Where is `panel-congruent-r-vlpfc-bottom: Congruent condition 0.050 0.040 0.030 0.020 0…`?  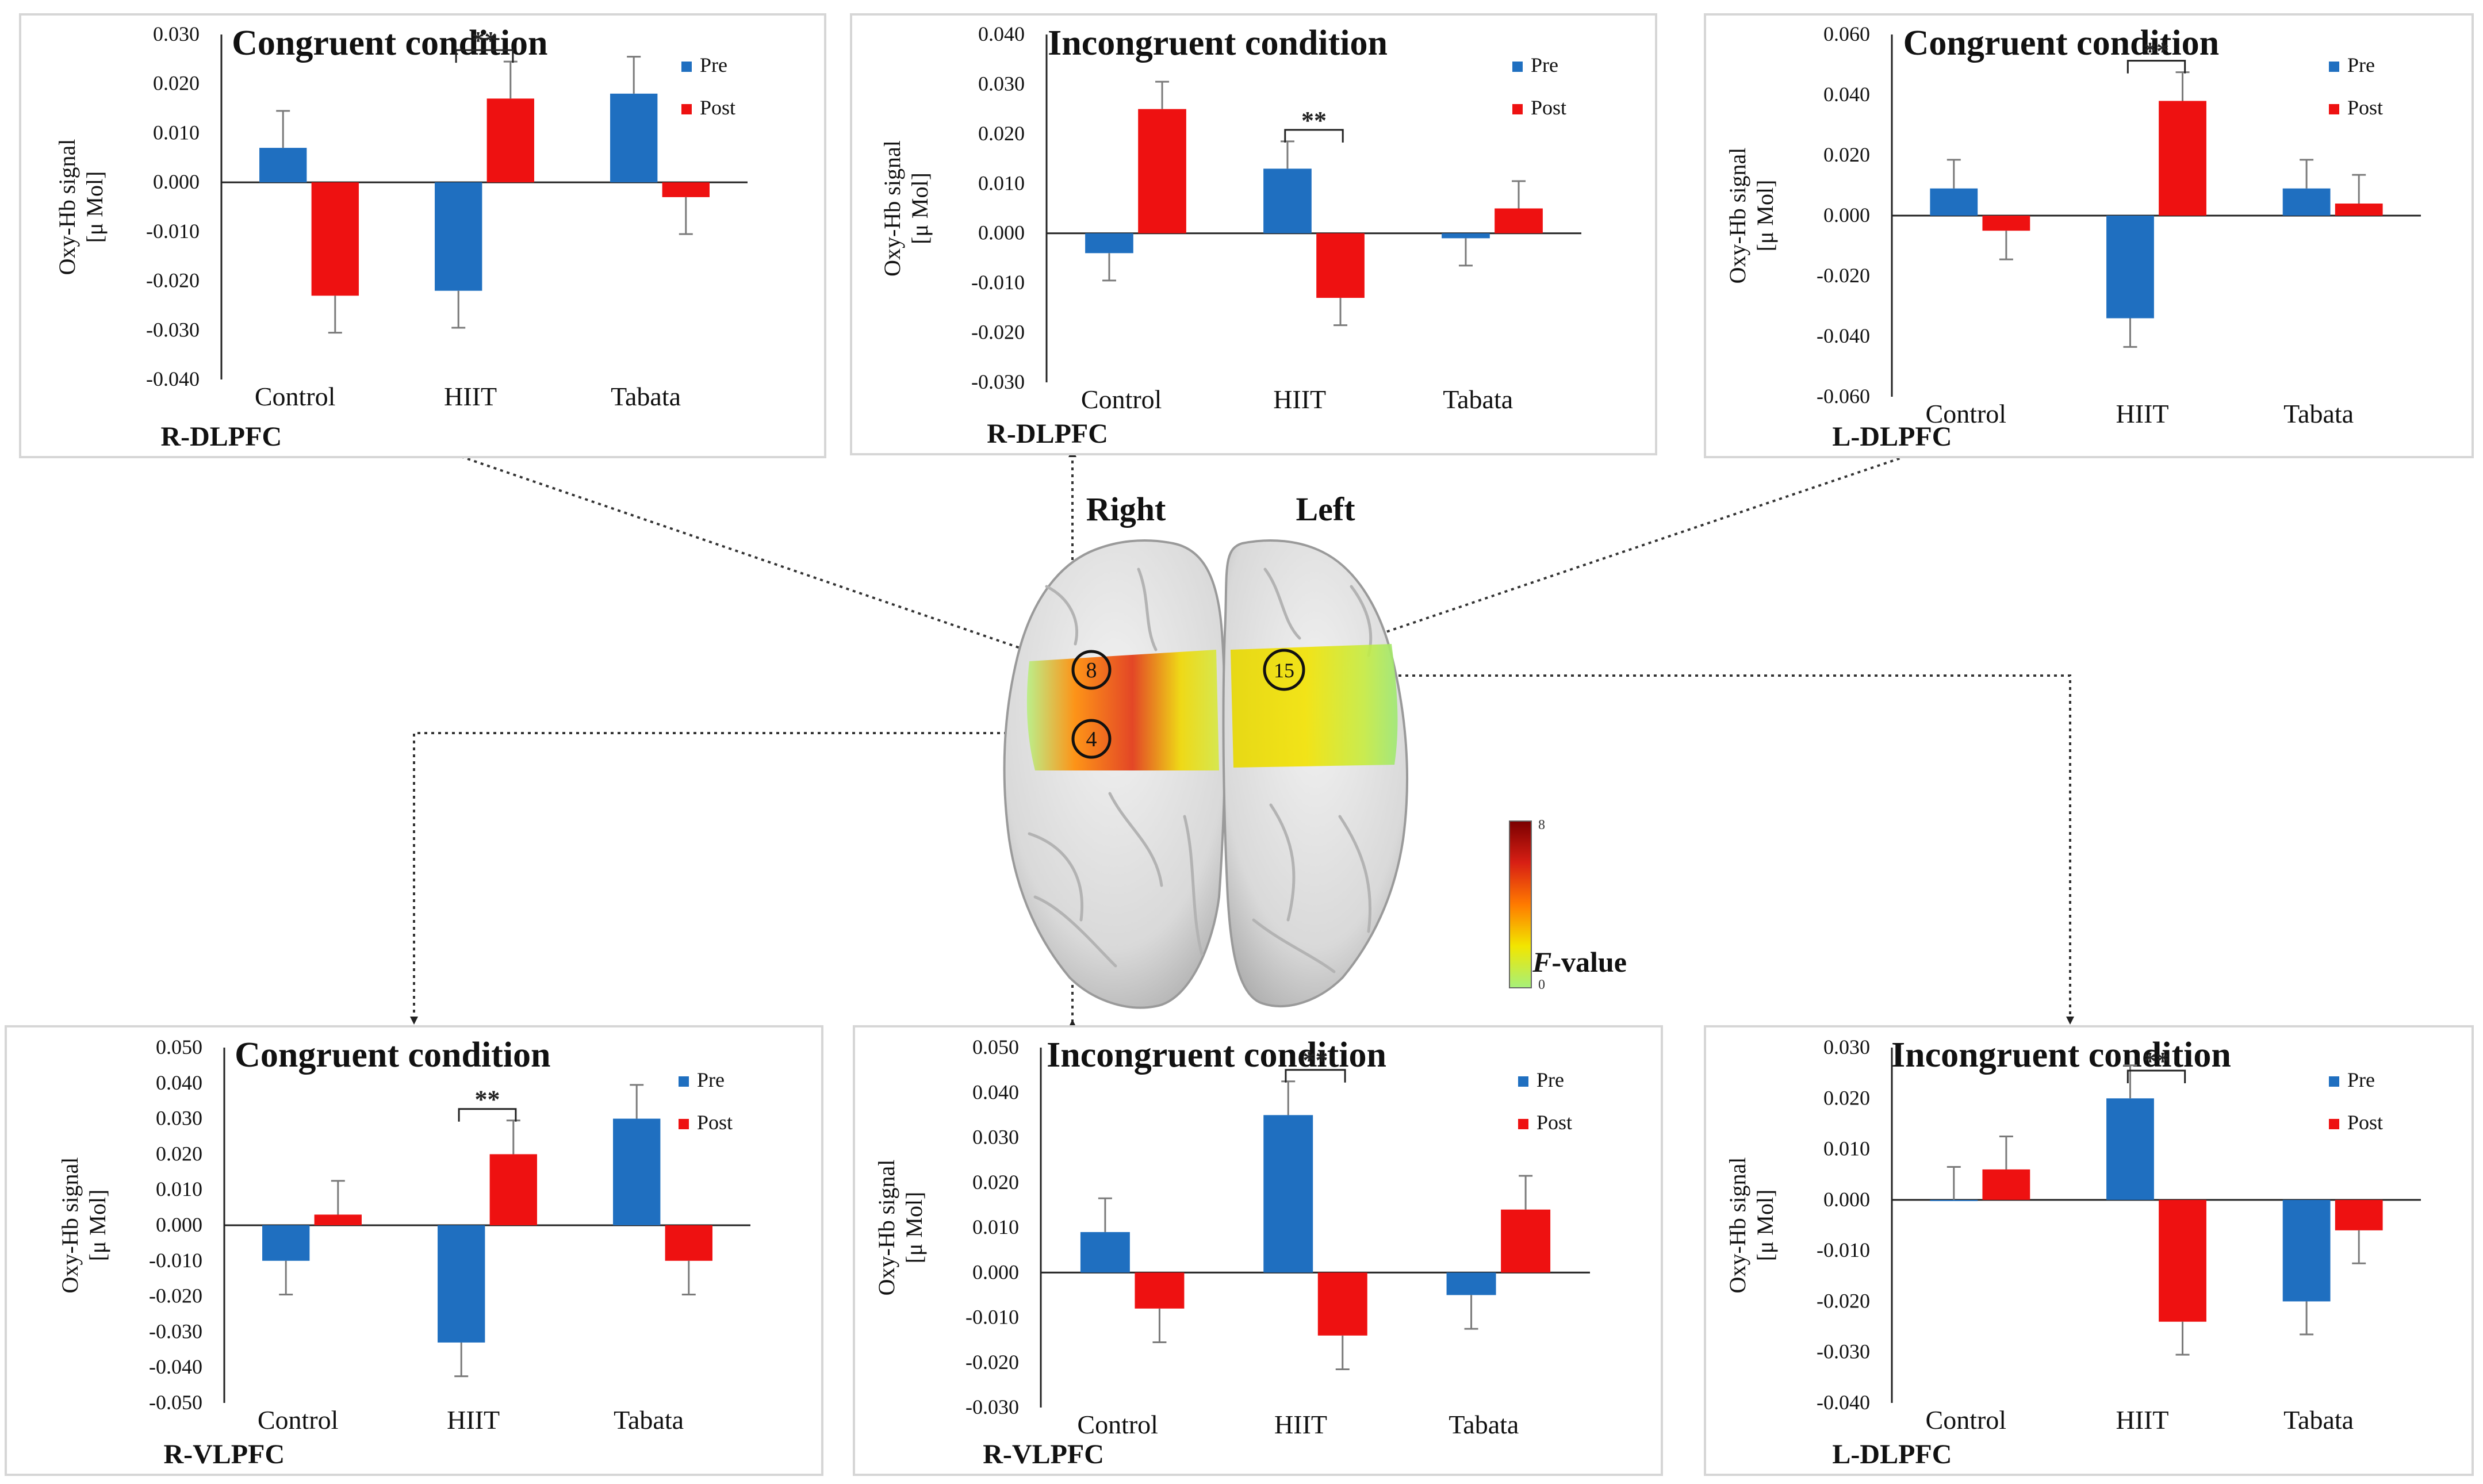 panel-congruent-r-vlpfc-bottom: Congruent condition 0.050 0.040 0.030 0.020 0… is located at coordinates (414, 1250).